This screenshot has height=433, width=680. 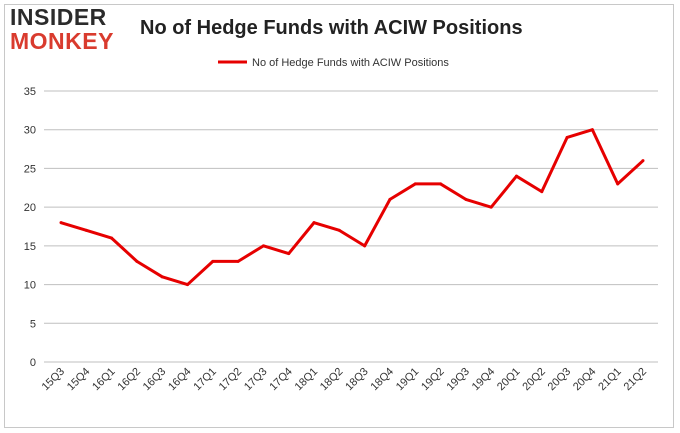 What do you see at coordinates (58, 17) in the screenshot?
I see `logo-top-text: INSIDER` at bounding box center [58, 17].